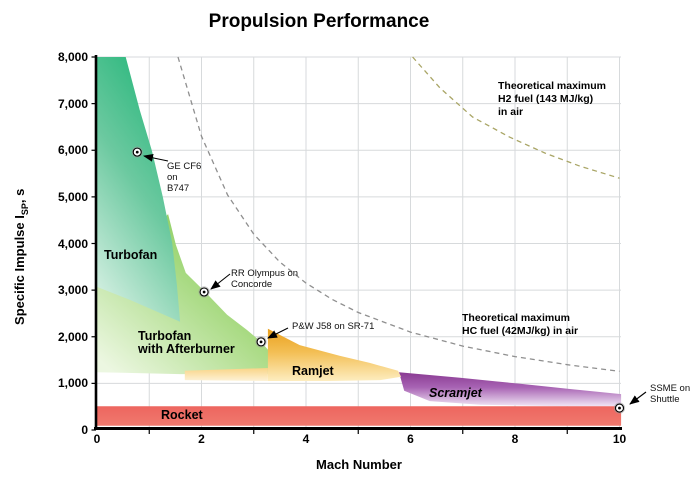 Image resolution: width=700 pixels, height=487 pixels. Describe the element at coordinates (182, 415) in the screenshot. I see `band-label-rocket: Rocket` at that location.